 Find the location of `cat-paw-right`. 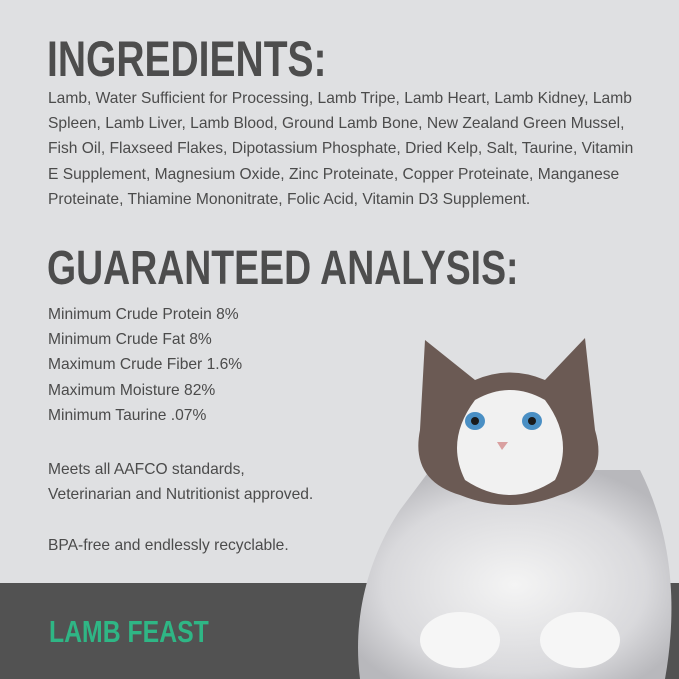

cat-paw-right is located at coordinates (580, 640).